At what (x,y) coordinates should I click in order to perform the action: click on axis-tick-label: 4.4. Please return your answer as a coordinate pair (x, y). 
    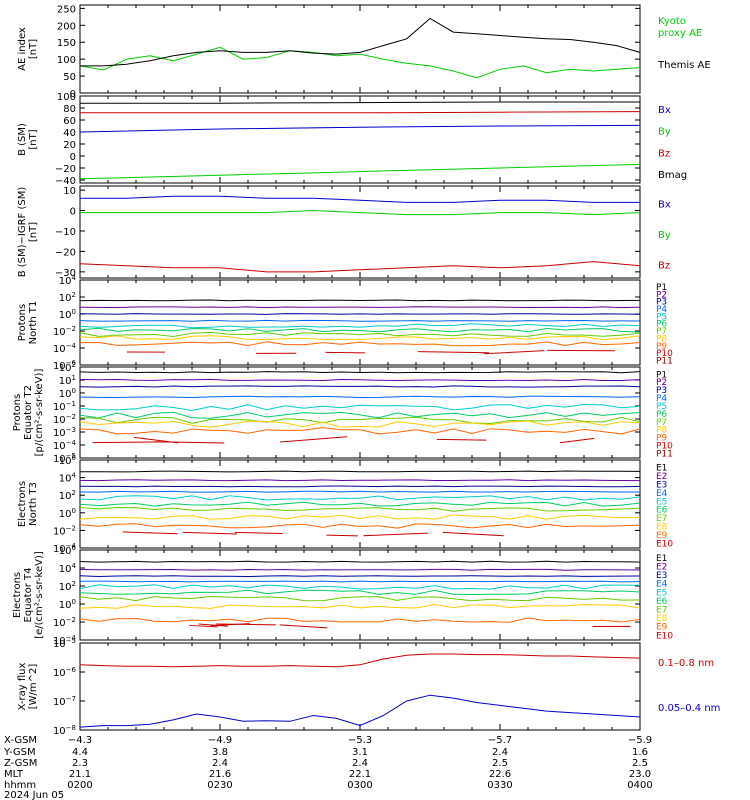
    Looking at the image, I should click on (80, 752).